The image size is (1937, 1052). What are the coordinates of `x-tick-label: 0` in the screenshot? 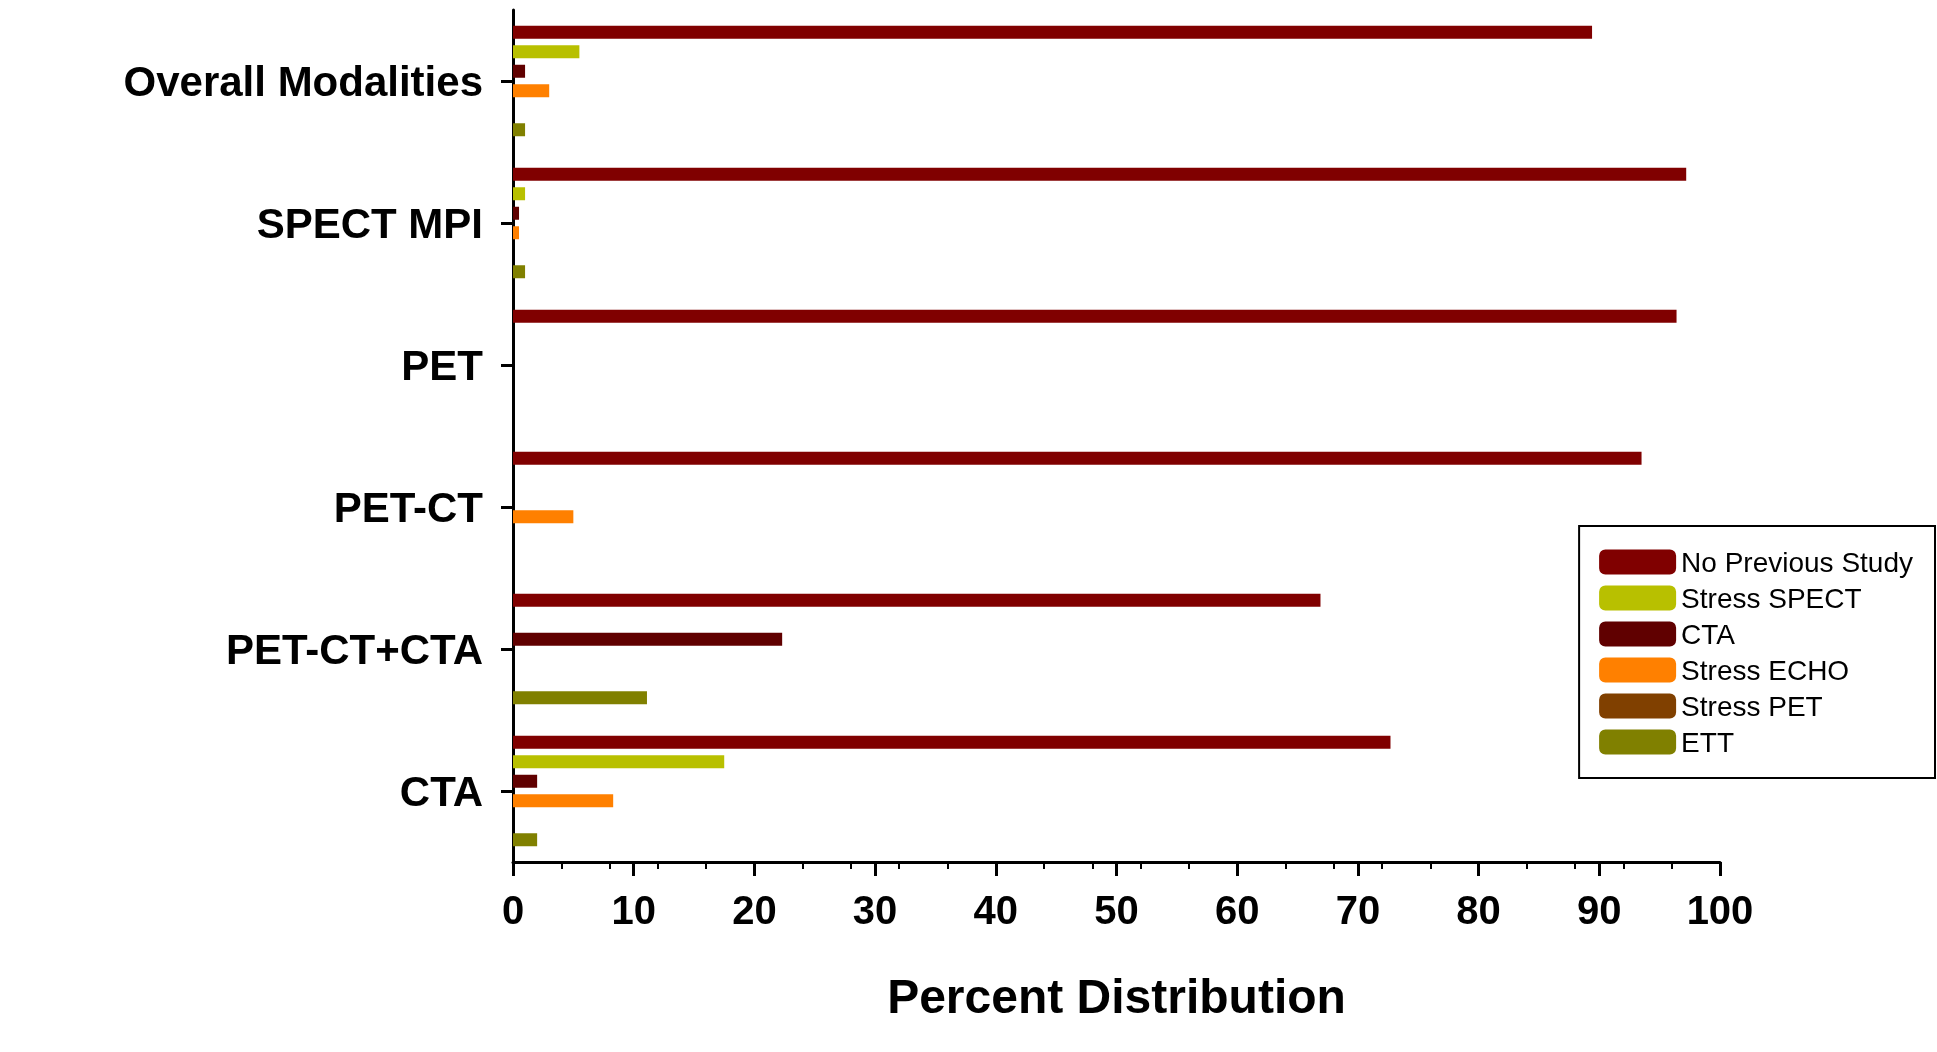 It's located at (513, 910).